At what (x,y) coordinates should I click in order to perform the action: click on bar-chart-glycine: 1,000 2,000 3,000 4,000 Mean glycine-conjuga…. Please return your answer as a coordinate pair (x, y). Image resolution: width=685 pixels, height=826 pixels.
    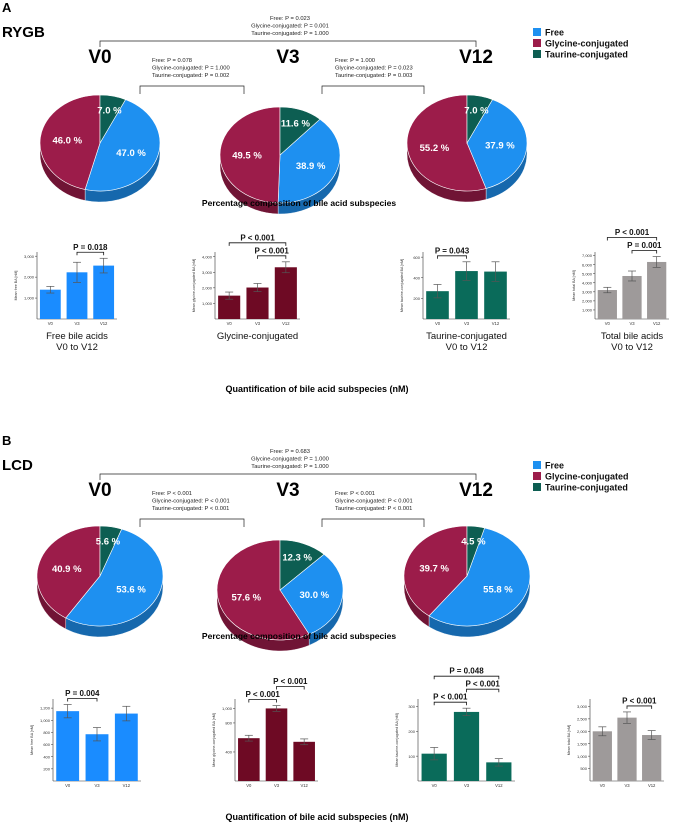
    Looking at the image, I should click on (246, 287).